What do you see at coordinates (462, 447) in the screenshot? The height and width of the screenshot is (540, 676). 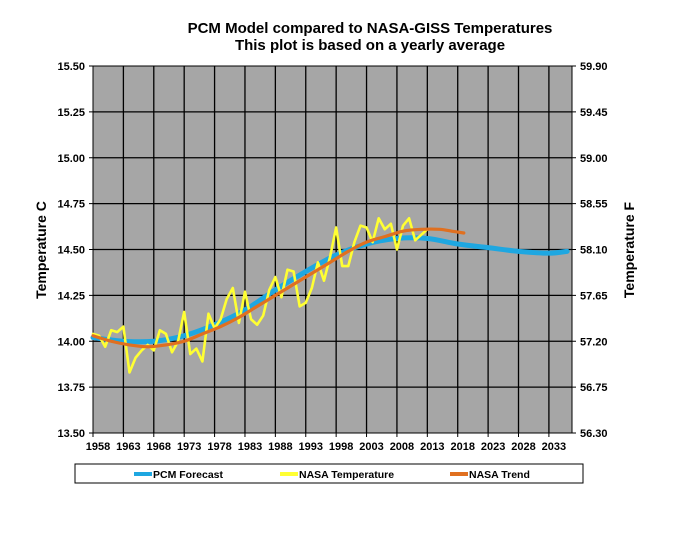 I see `x-tick-label: 2018` at bounding box center [462, 447].